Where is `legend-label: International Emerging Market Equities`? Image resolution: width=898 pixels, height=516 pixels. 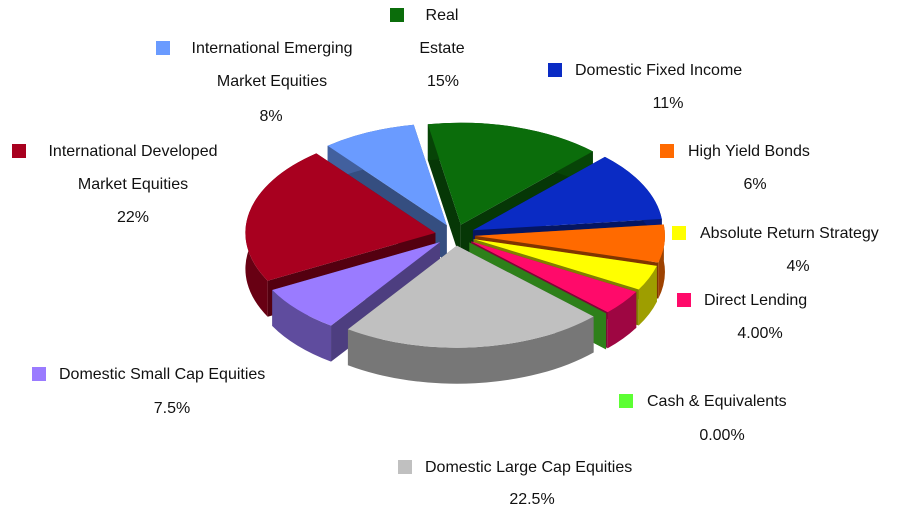
legend-label: International Emerging Market Equities is located at coordinates (272, 65).